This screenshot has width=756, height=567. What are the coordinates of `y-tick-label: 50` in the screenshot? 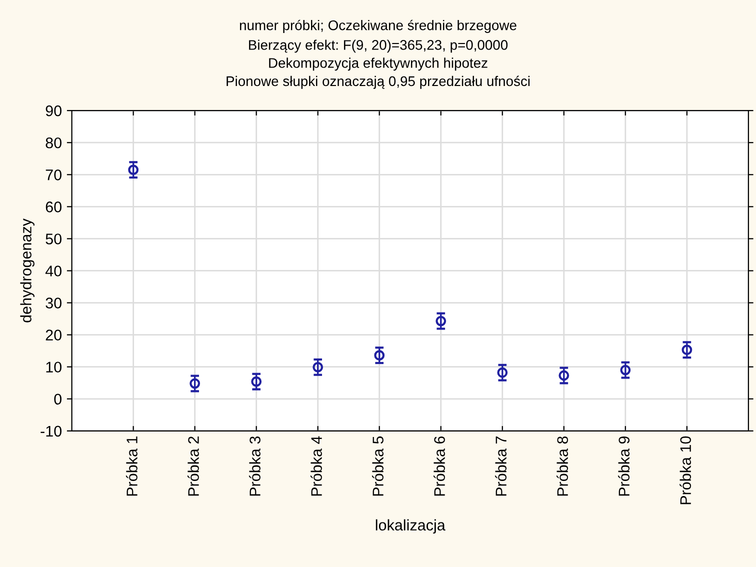 It's located at (54, 239).